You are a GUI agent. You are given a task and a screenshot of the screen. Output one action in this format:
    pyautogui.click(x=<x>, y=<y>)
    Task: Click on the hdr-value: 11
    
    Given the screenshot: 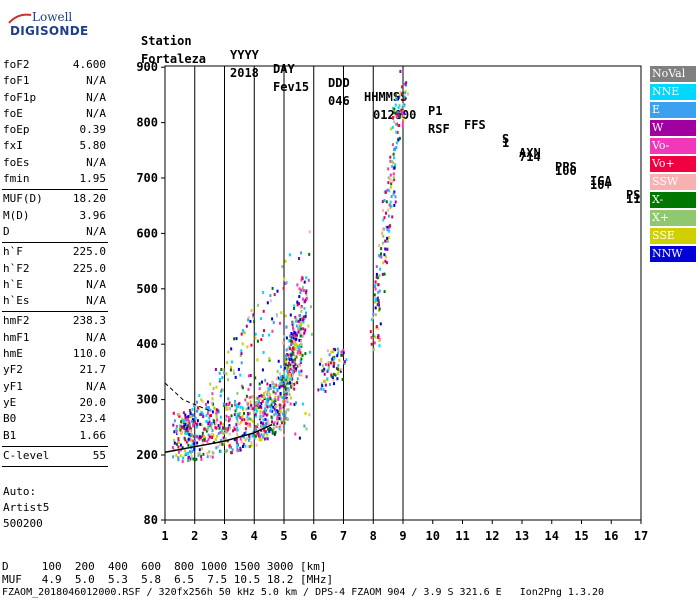 What is the action you would take?
    pyautogui.click(x=633, y=199)
    